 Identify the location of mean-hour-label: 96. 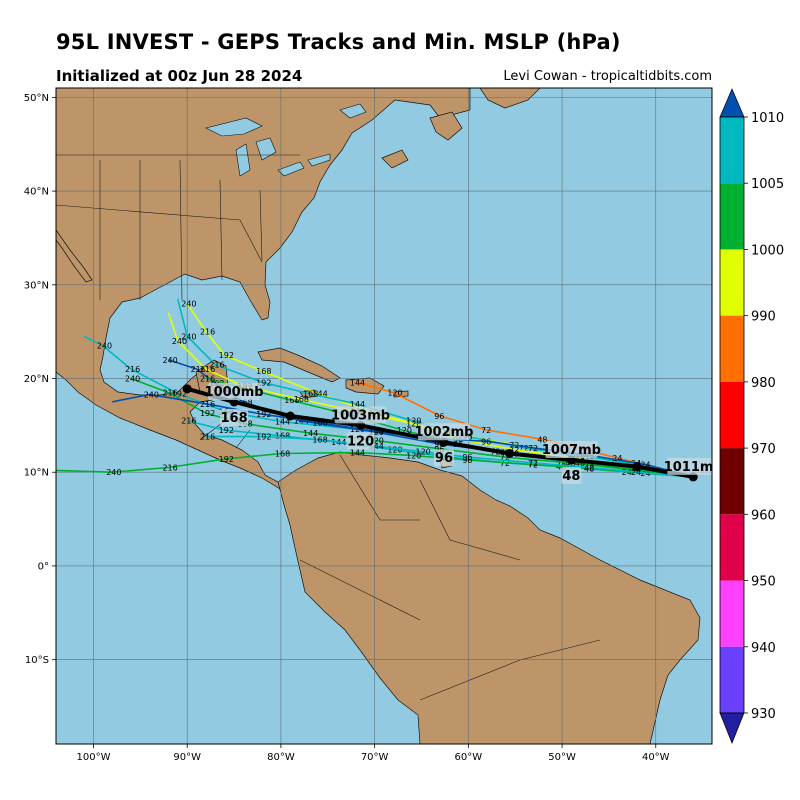
(444, 458).